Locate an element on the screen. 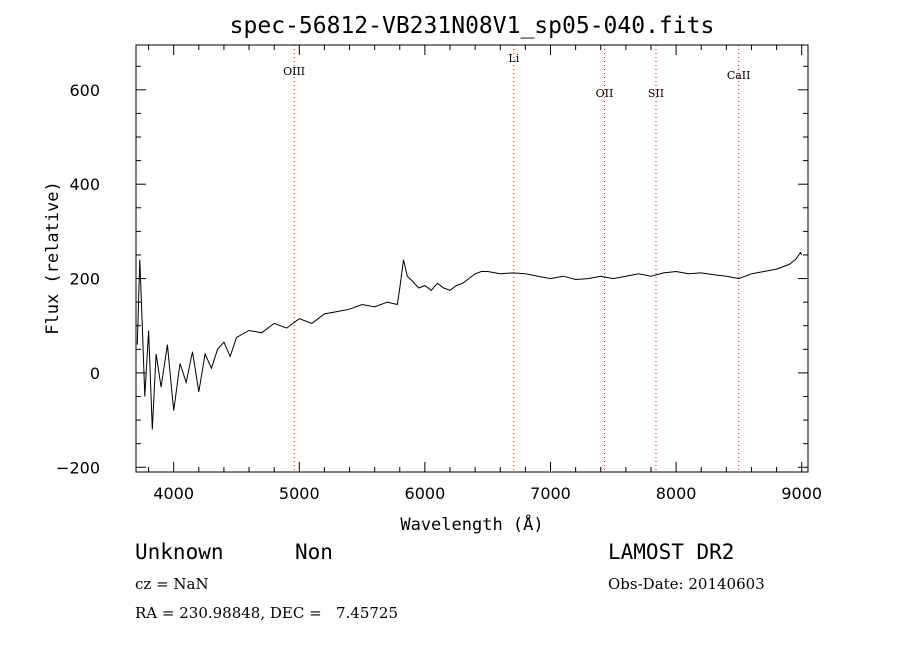  coordinates: RA = 230.98848, DEC = 7.45725 is located at coordinates (267, 613).